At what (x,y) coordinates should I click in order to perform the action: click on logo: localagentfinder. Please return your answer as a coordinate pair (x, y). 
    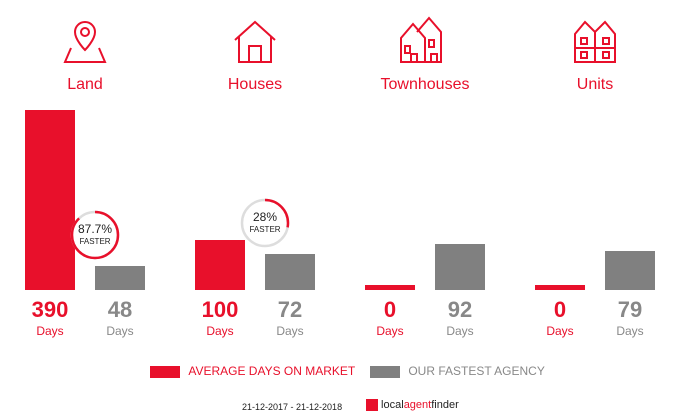
    Looking at the image, I should click on (412, 405).